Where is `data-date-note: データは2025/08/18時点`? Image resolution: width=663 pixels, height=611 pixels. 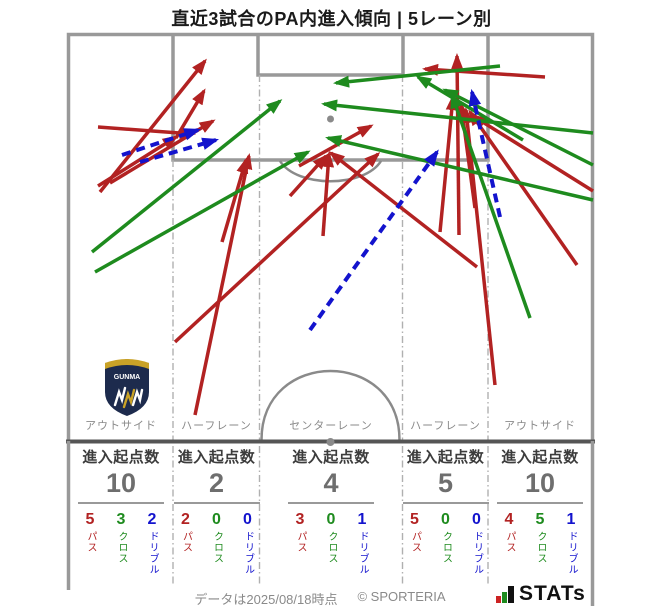 data-date-note: データは2025/08/18時点 is located at coordinates (266, 599).